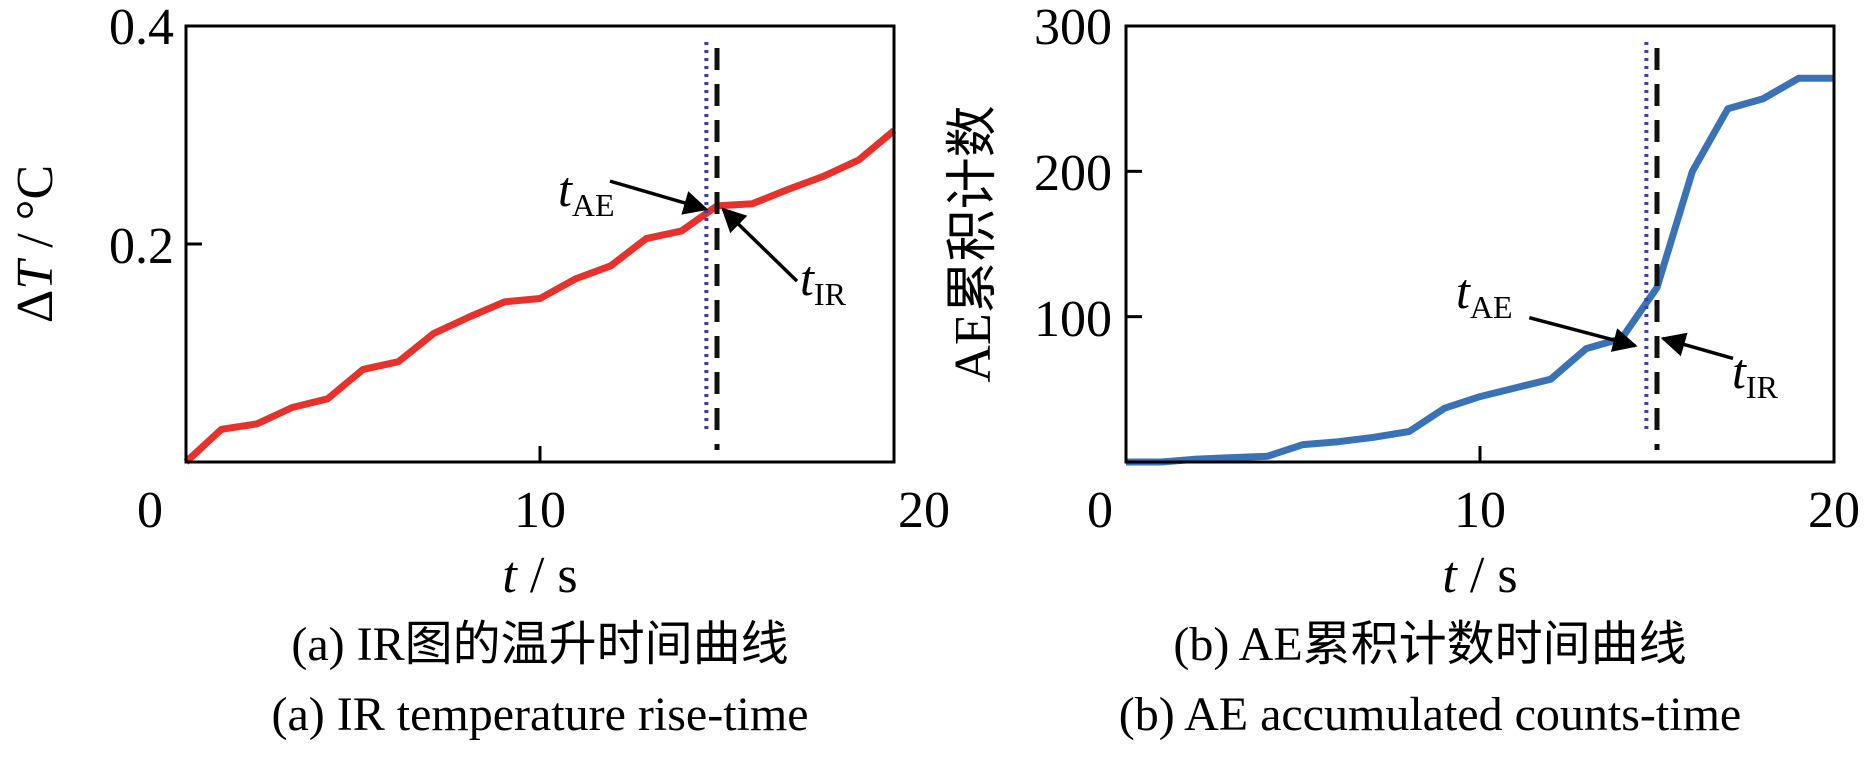 The image size is (1864, 762). Describe the element at coordinates (924, 510) in the screenshot. I see `panel-a-x-tick-label: 20` at that location.